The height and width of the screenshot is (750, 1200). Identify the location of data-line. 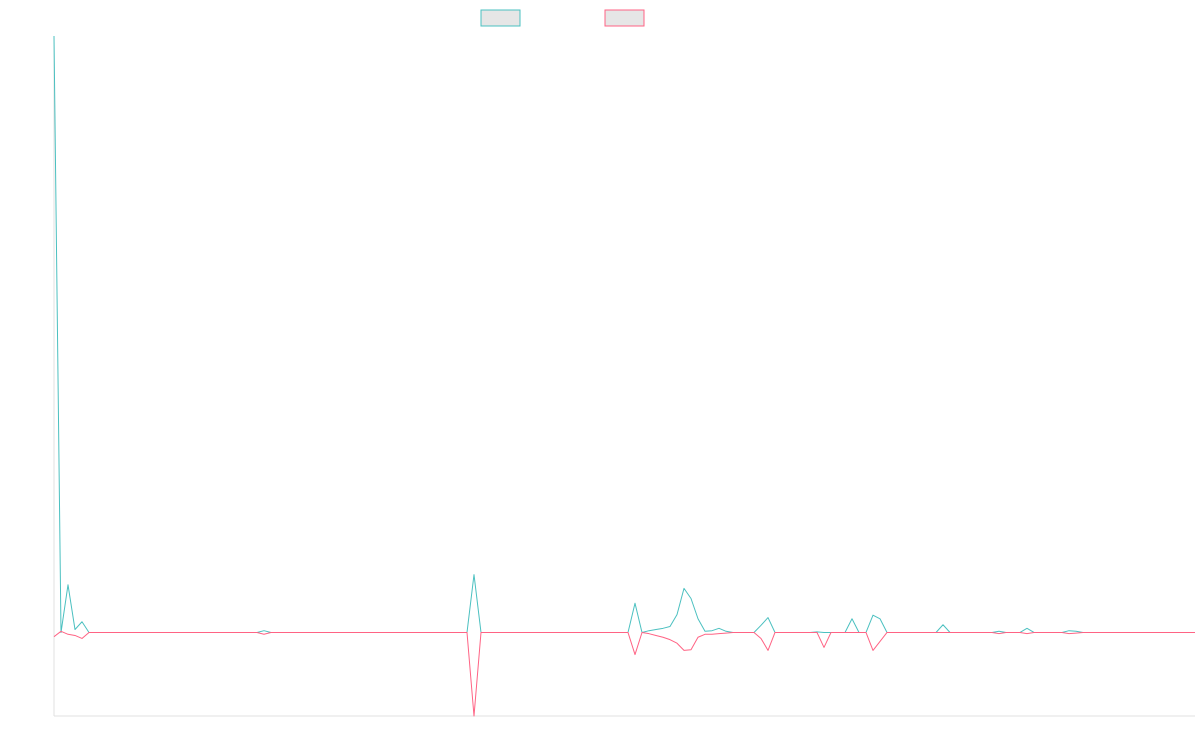
(624, 673).